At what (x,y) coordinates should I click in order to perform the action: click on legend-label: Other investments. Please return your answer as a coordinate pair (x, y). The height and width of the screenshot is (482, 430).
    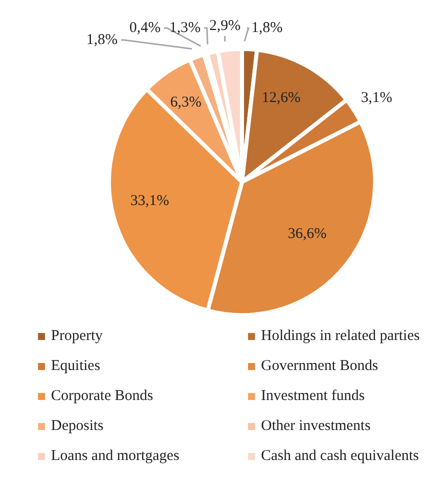
    Looking at the image, I should click on (316, 426).